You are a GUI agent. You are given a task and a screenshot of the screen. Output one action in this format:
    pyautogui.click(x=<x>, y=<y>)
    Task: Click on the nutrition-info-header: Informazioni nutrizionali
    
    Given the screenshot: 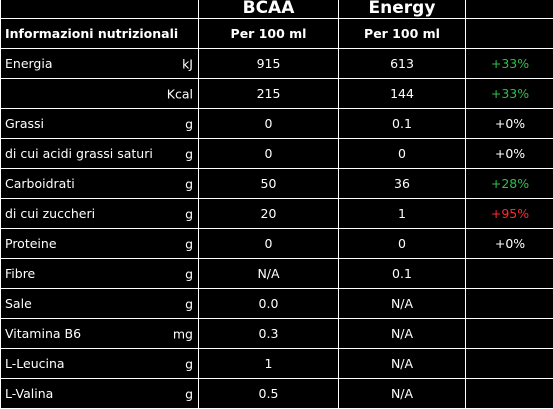 What is the action you would take?
    pyautogui.click(x=100, y=34)
    